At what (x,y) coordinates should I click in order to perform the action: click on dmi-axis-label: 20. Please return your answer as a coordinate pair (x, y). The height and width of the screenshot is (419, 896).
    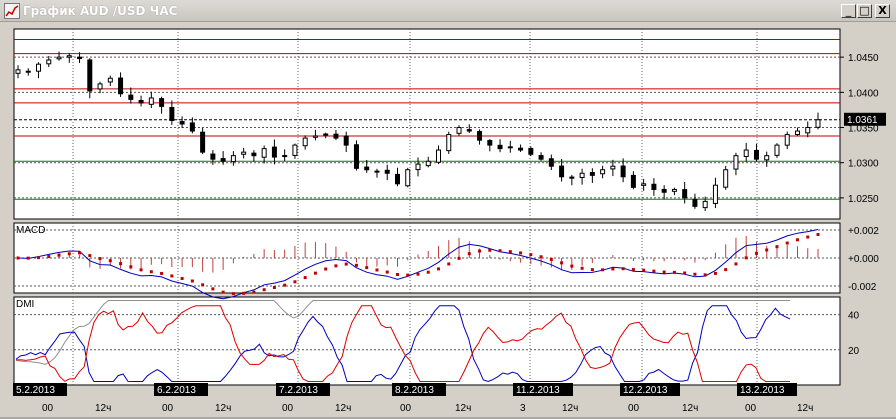
    Looking at the image, I should click on (854, 351).